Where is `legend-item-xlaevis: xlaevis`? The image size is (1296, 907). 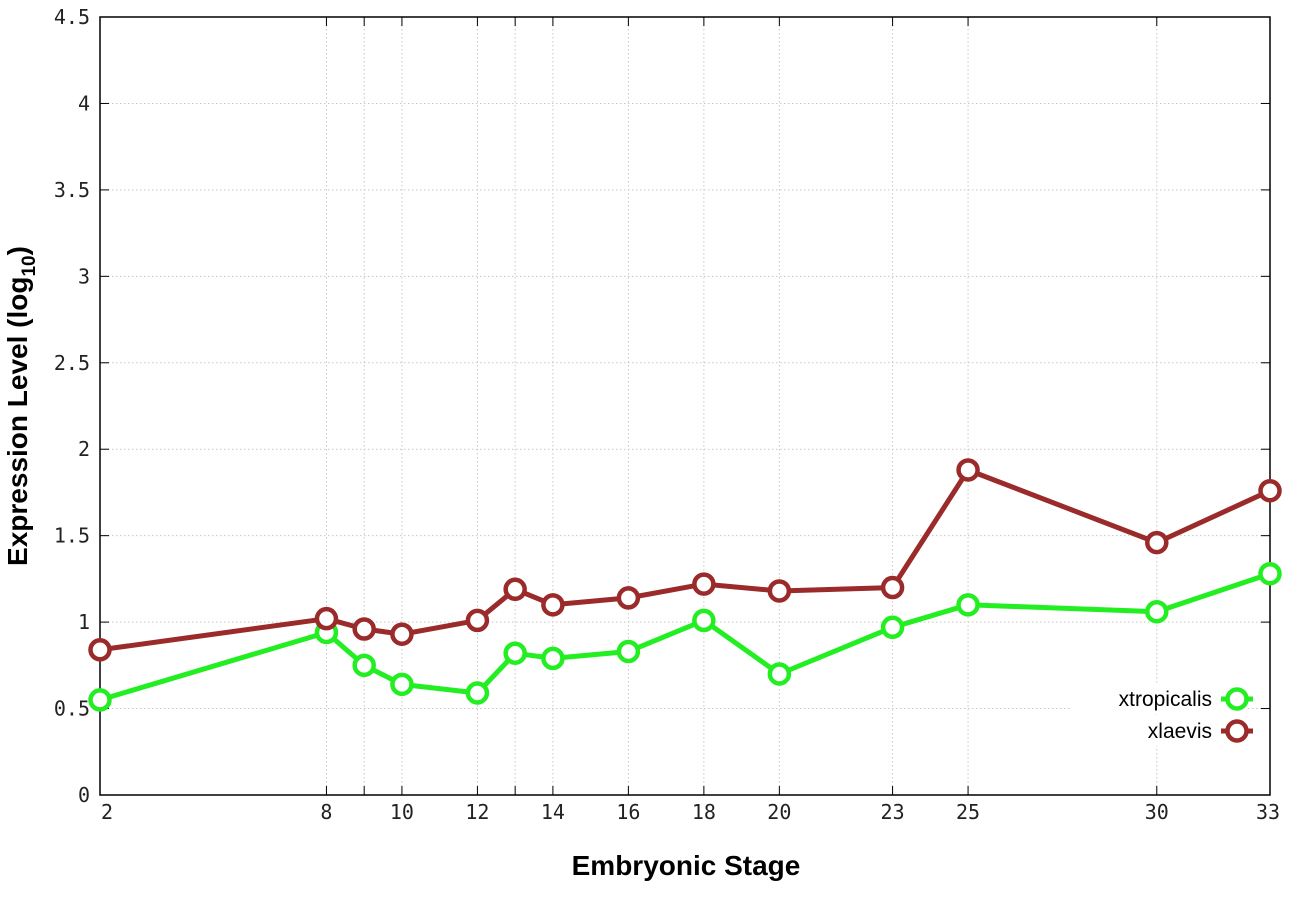
legend-item-xlaevis: xlaevis is located at coordinates (1161, 731).